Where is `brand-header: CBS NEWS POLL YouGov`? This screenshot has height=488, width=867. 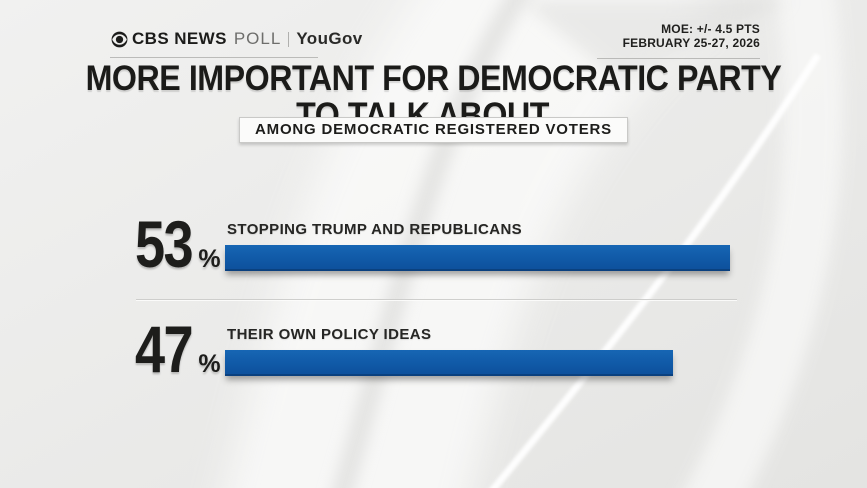
brand-header: CBS NEWS POLL YouGov is located at coordinates (236, 39).